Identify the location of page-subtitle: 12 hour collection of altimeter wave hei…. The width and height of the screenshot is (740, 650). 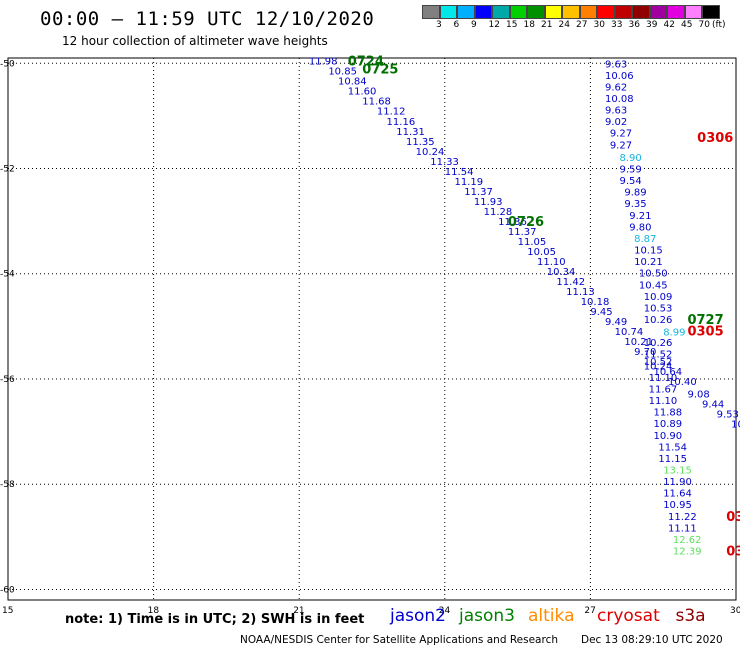
(195, 41).